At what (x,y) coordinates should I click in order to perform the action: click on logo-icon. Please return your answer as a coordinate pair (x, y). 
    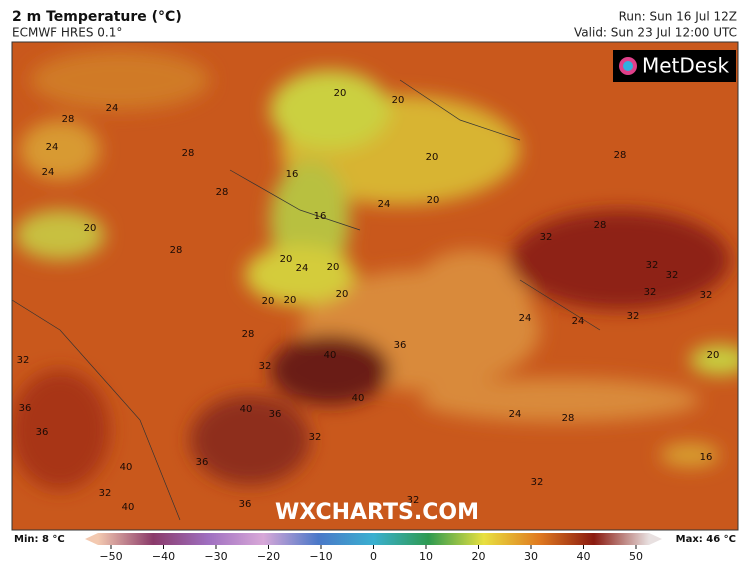
    Looking at the image, I should click on (628, 66).